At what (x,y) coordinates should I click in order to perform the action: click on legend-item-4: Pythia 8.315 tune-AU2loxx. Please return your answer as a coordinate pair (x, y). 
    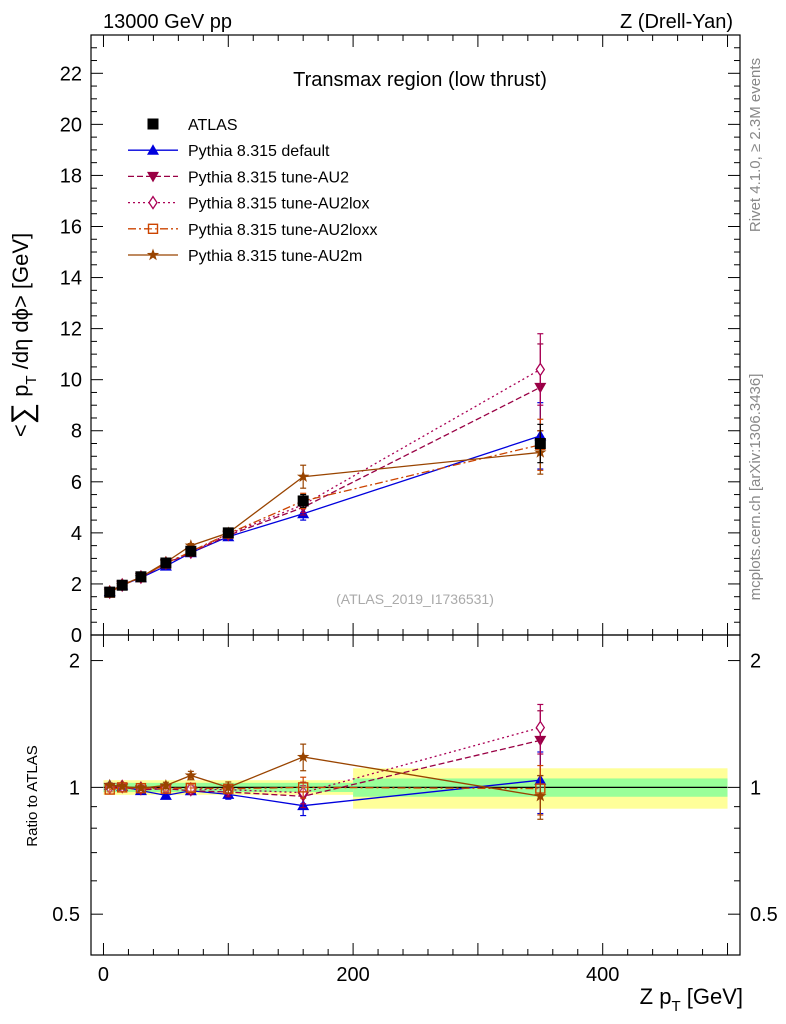
    Looking at the image, I should click on (252, 230).